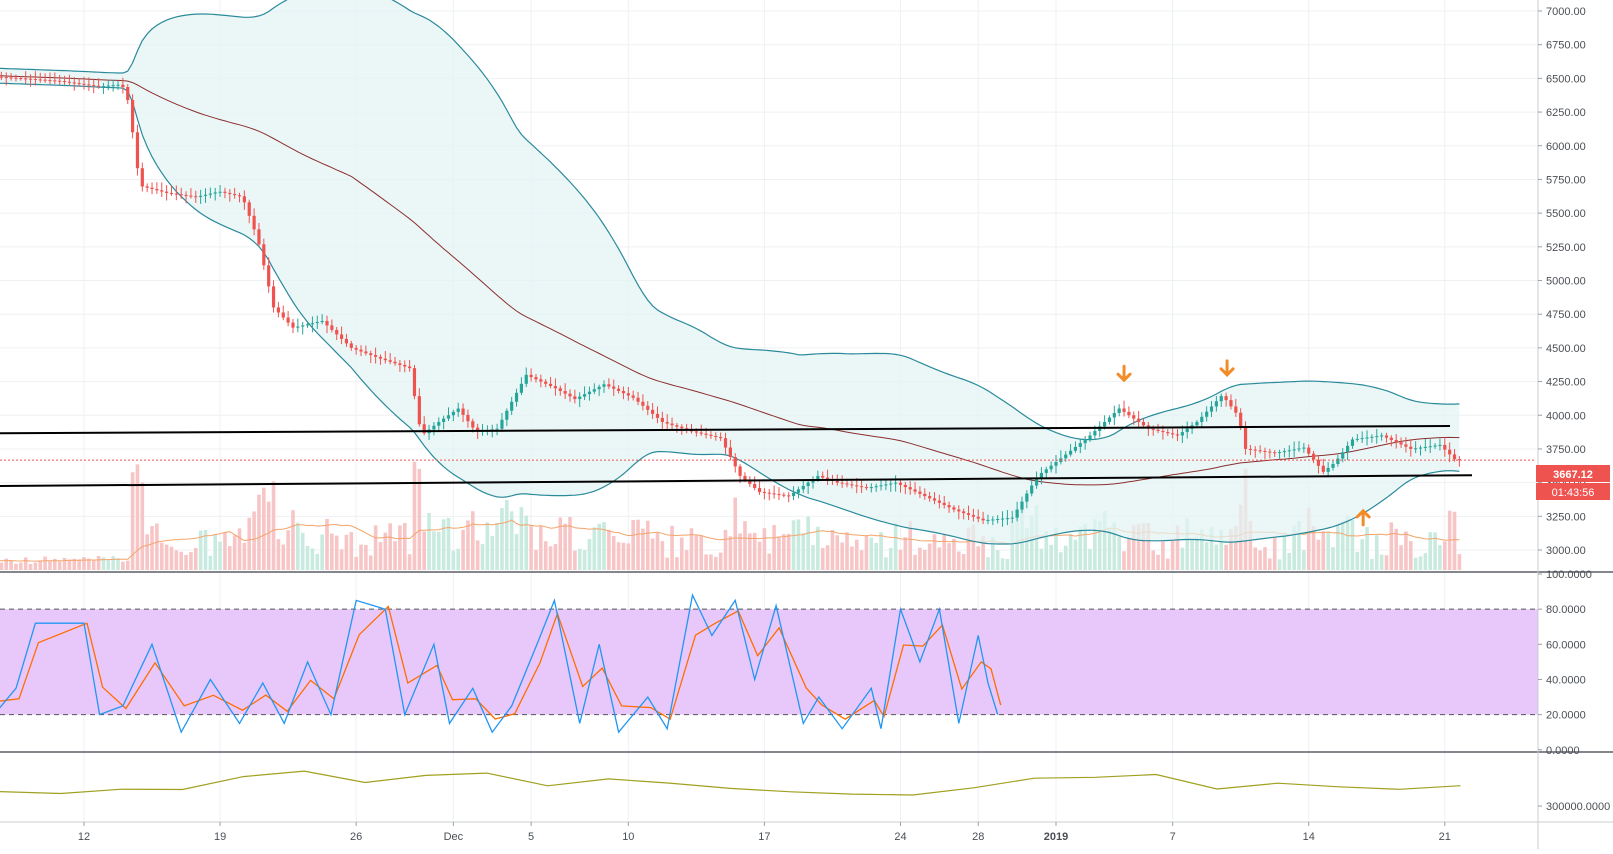 The height and width of the screenshot is (854, 1613). I want to click on countdown-value: 01:43:56, so click(1573, 493).